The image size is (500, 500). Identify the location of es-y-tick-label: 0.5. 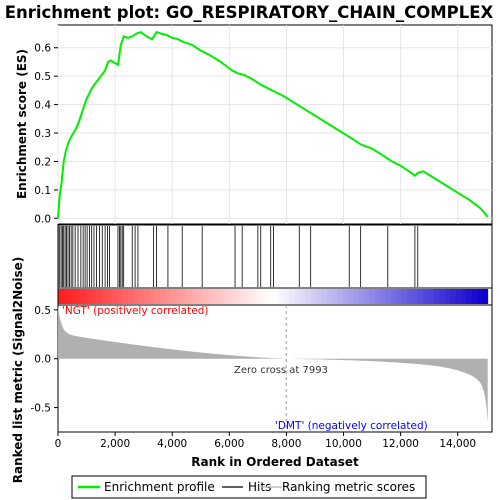
(42, 77).